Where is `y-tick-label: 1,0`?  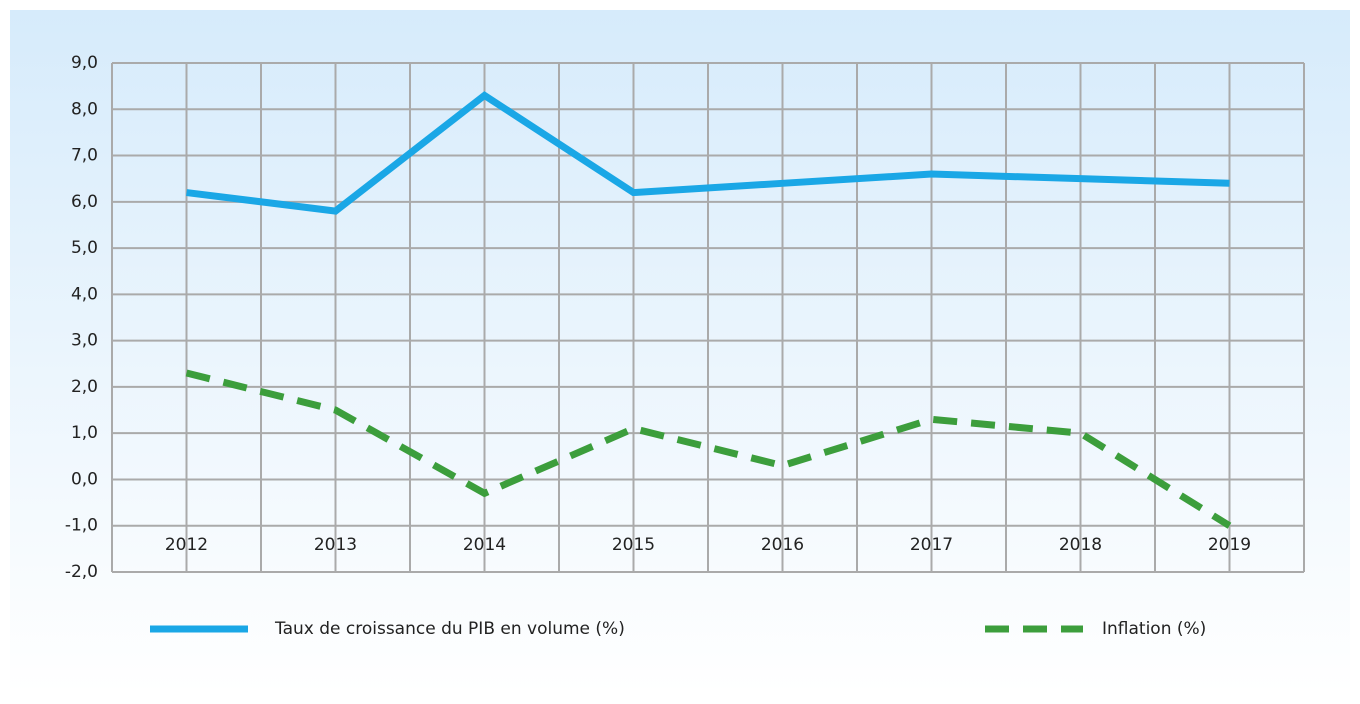 y-tick-label: 1,0 is located at coordinates (84, 433).